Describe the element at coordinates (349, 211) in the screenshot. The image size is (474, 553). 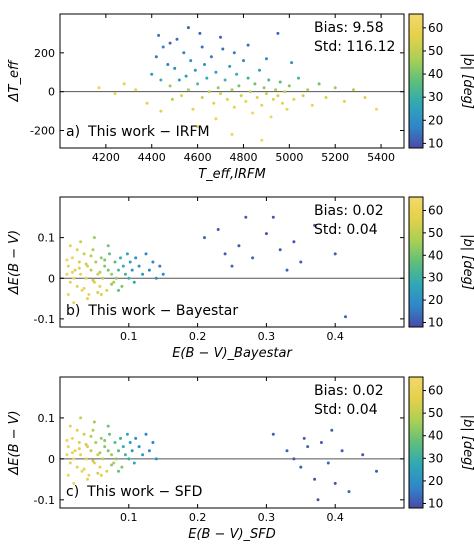
I see `bias-text: Bias: 0.02` at that location.